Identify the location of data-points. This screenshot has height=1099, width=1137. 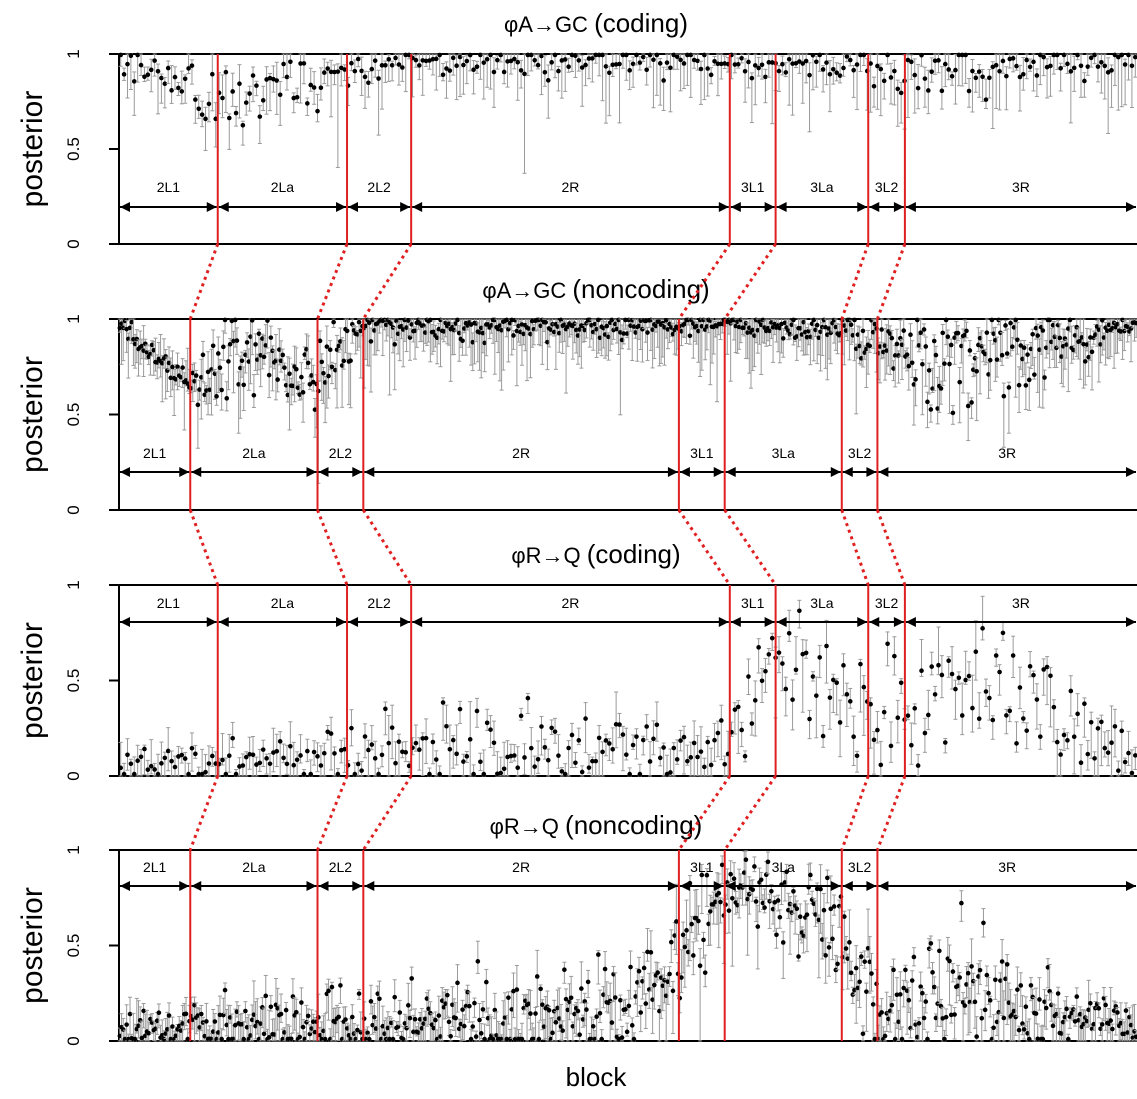
(627, 401).